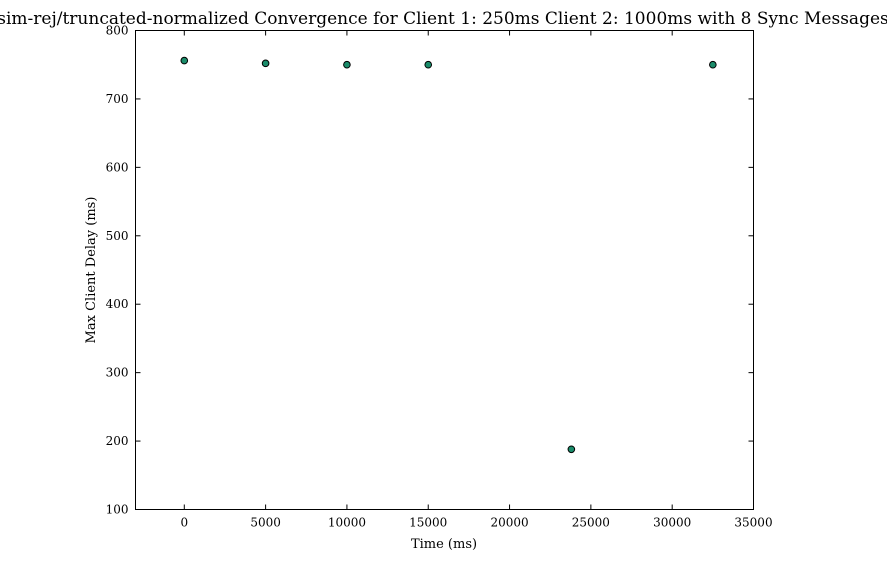 Image resolution: width=887 pixels, height=561 pixels. What do you see at coordinates (672, 523) in the screenshot?
I see `x-tick-label: 30000` at bounding box center [672, 523].